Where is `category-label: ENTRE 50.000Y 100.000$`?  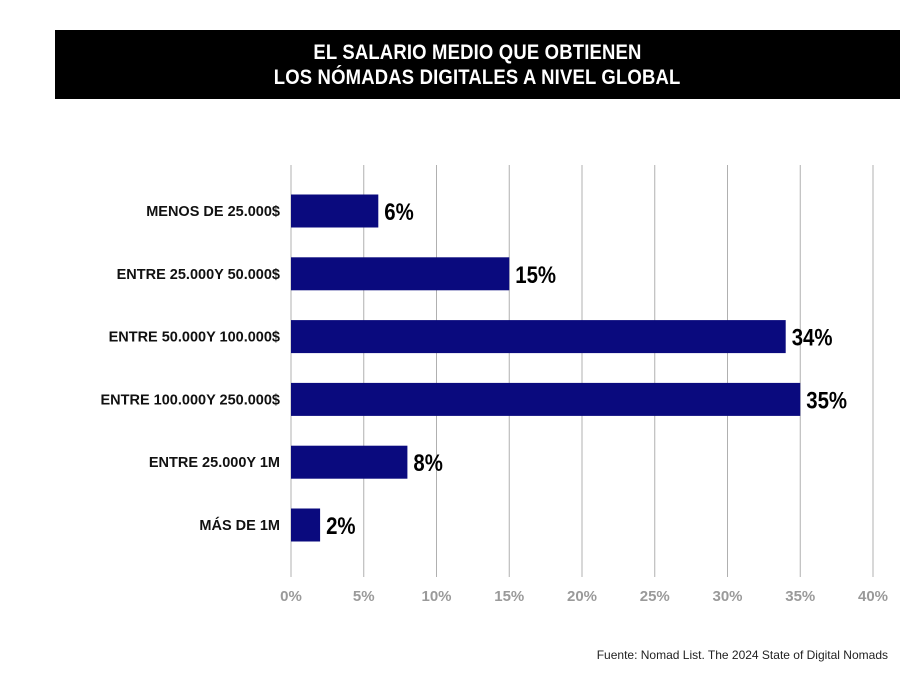
category-label: ENTRE 50.000Y 100.000$ is located at coordinates (194, 338).